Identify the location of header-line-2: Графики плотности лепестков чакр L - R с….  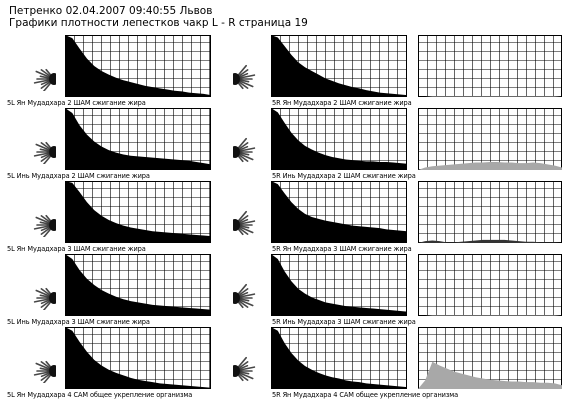
(158, 23).